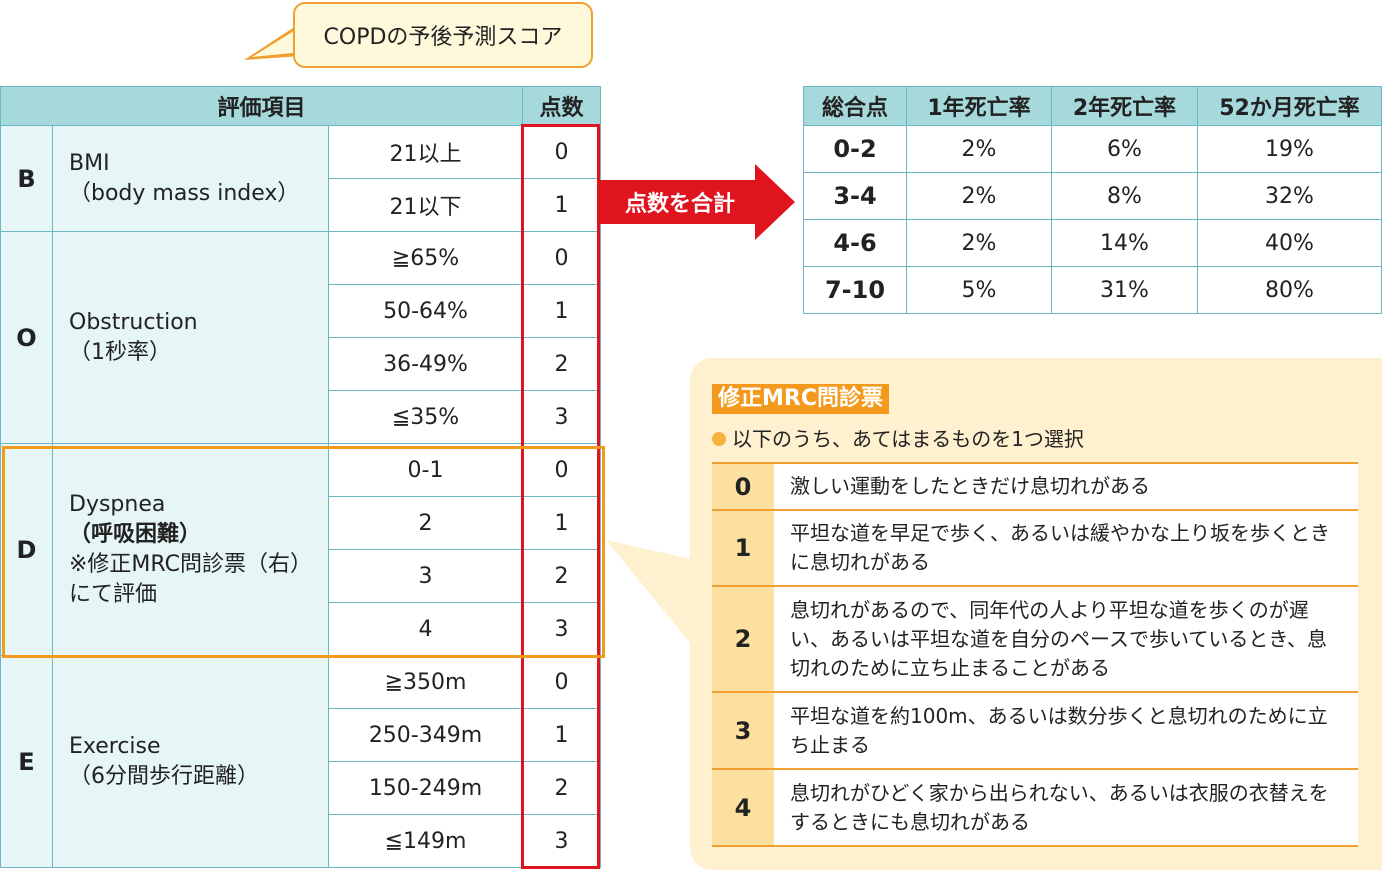 This screenshot has width=1382, height=885. I want to click on condition-cell: 4, so click(425, 629).